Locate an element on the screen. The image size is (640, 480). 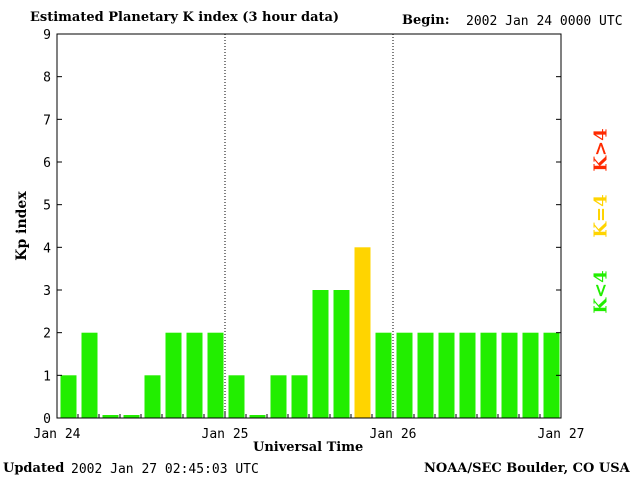
y-tick-label: 6 is located at coordinates (47, 163).